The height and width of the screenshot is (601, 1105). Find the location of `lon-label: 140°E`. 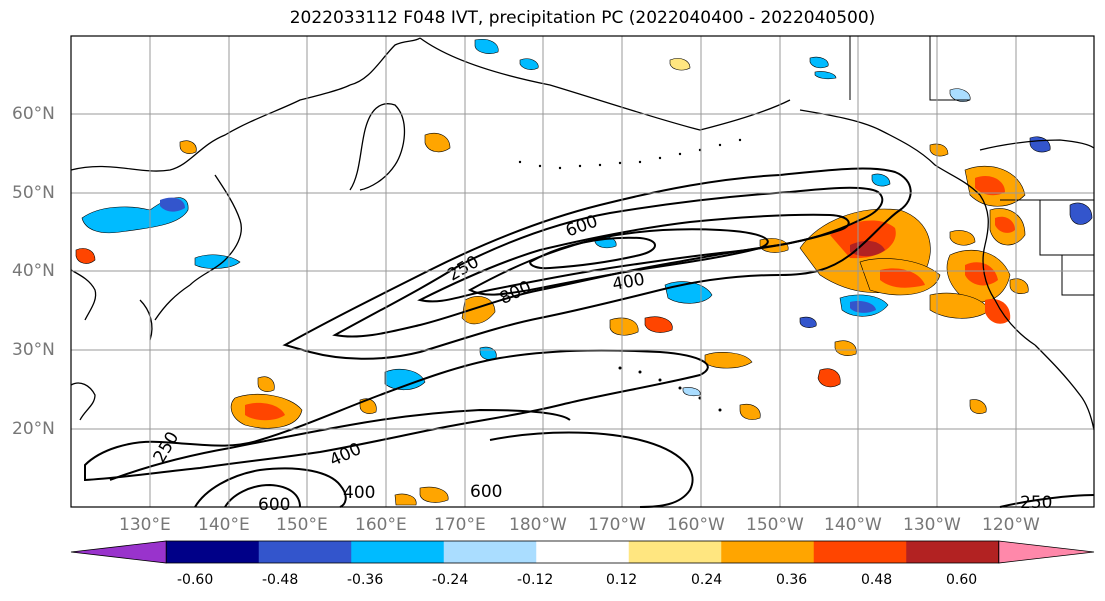

lon-label: 140°E is located at coordinates (224, 525).